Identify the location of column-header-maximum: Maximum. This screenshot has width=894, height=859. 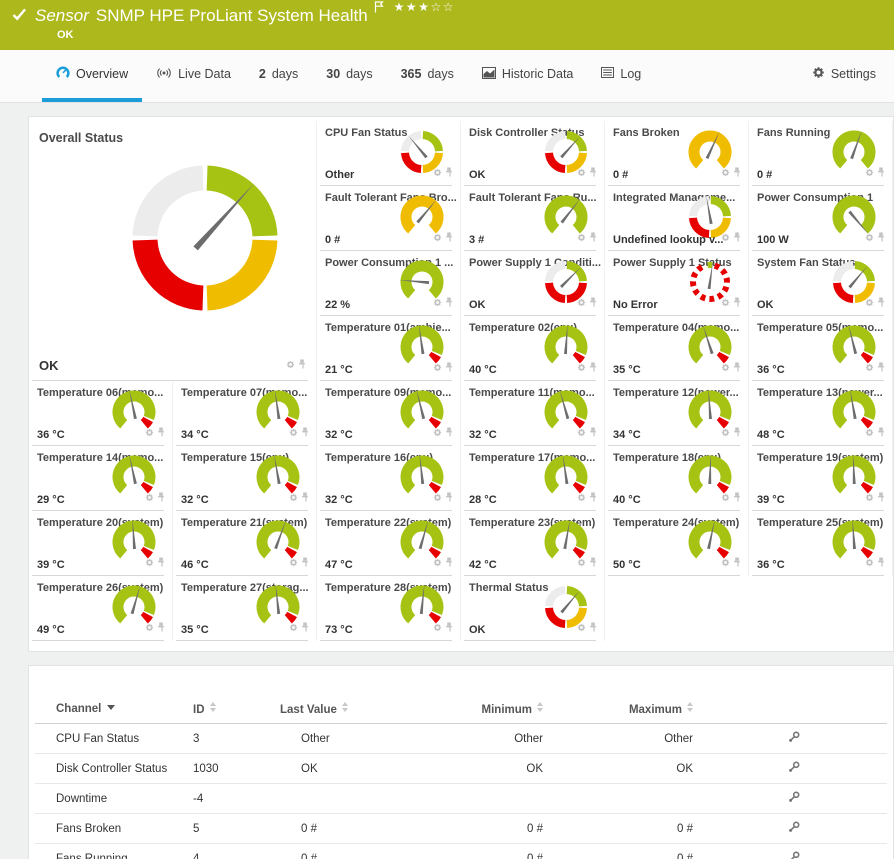
(625, 710).